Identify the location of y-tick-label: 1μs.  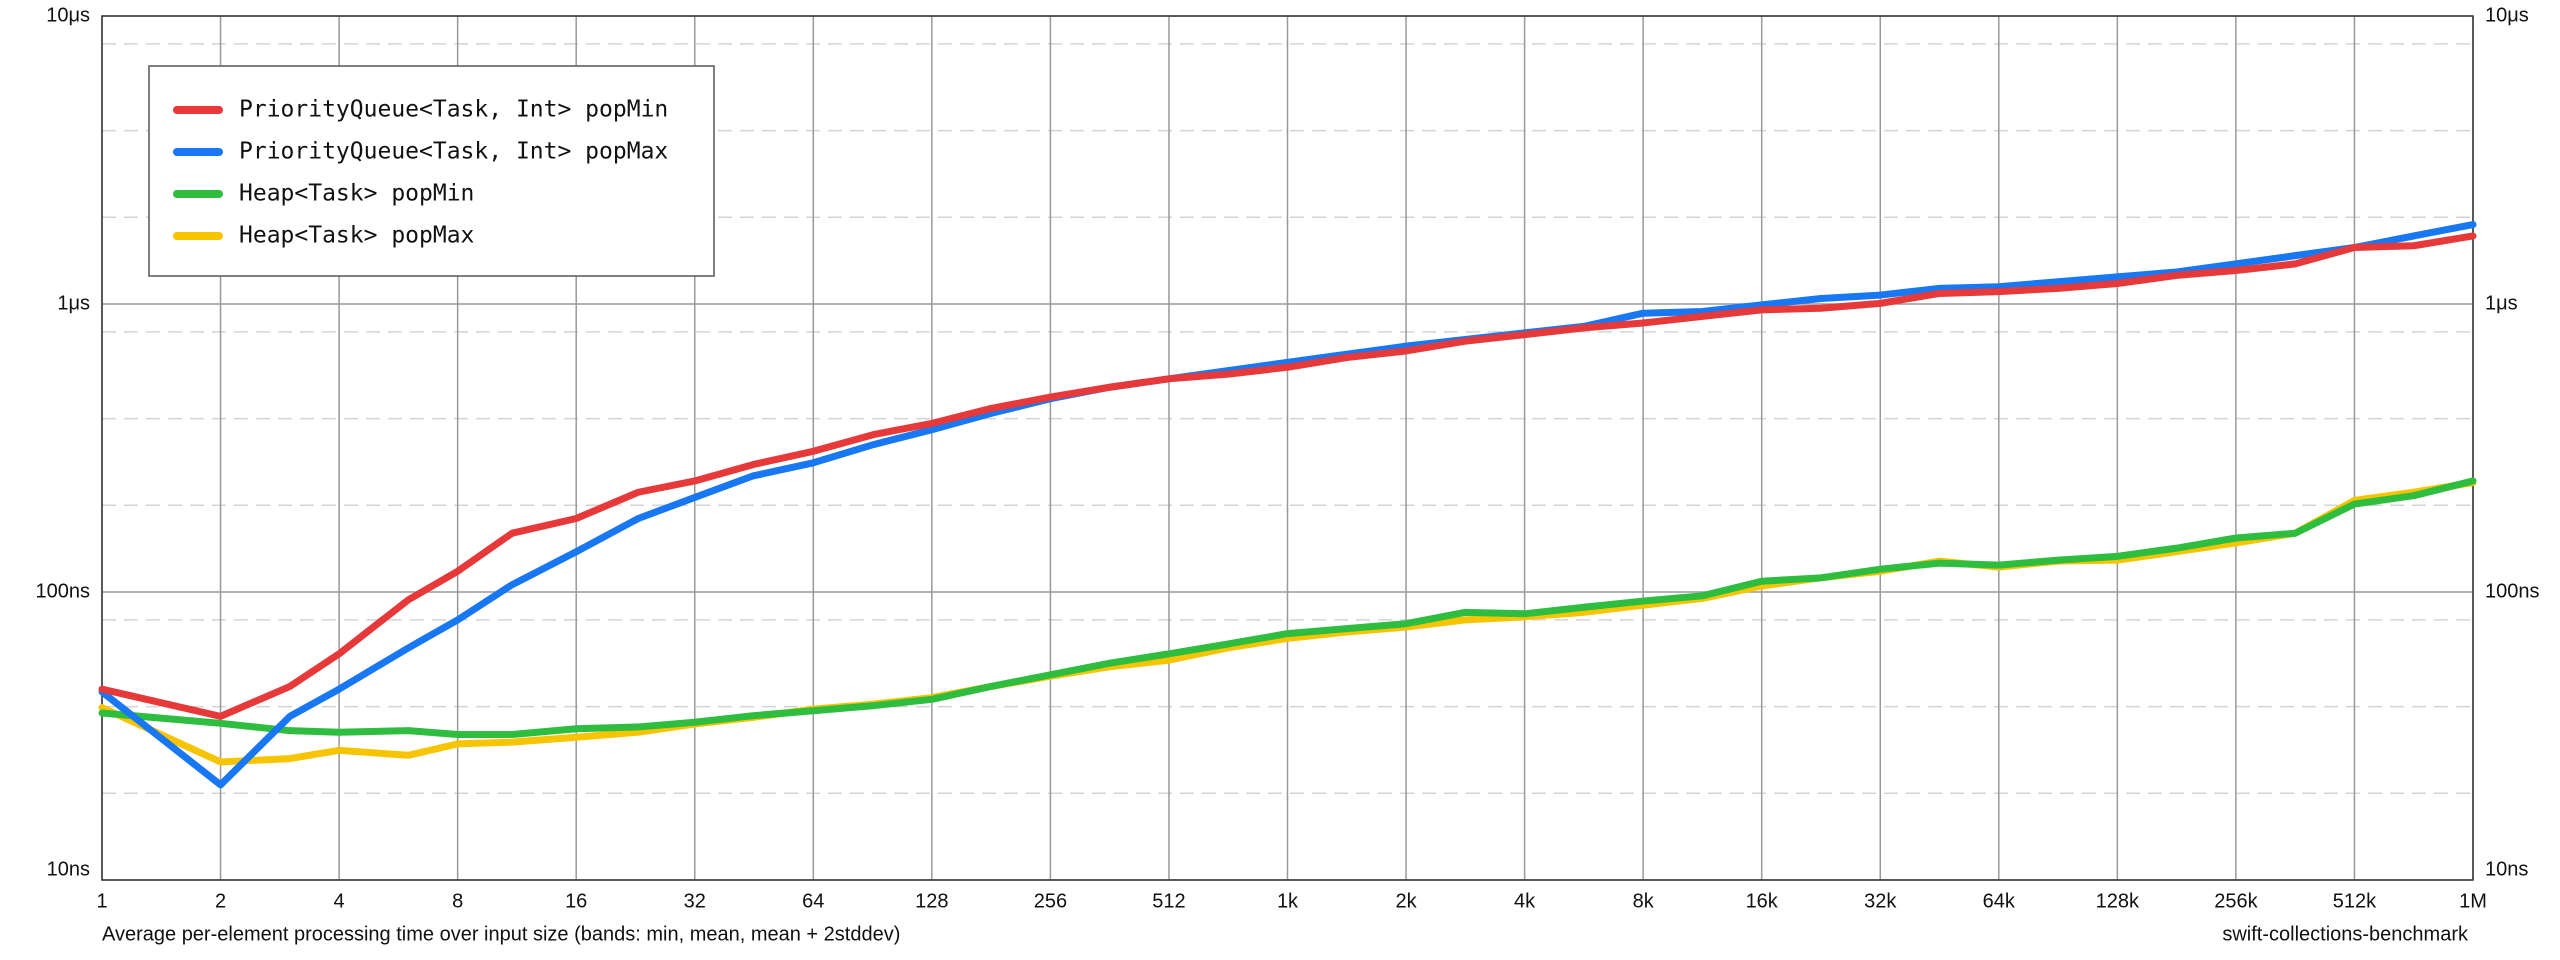
(73, 303).